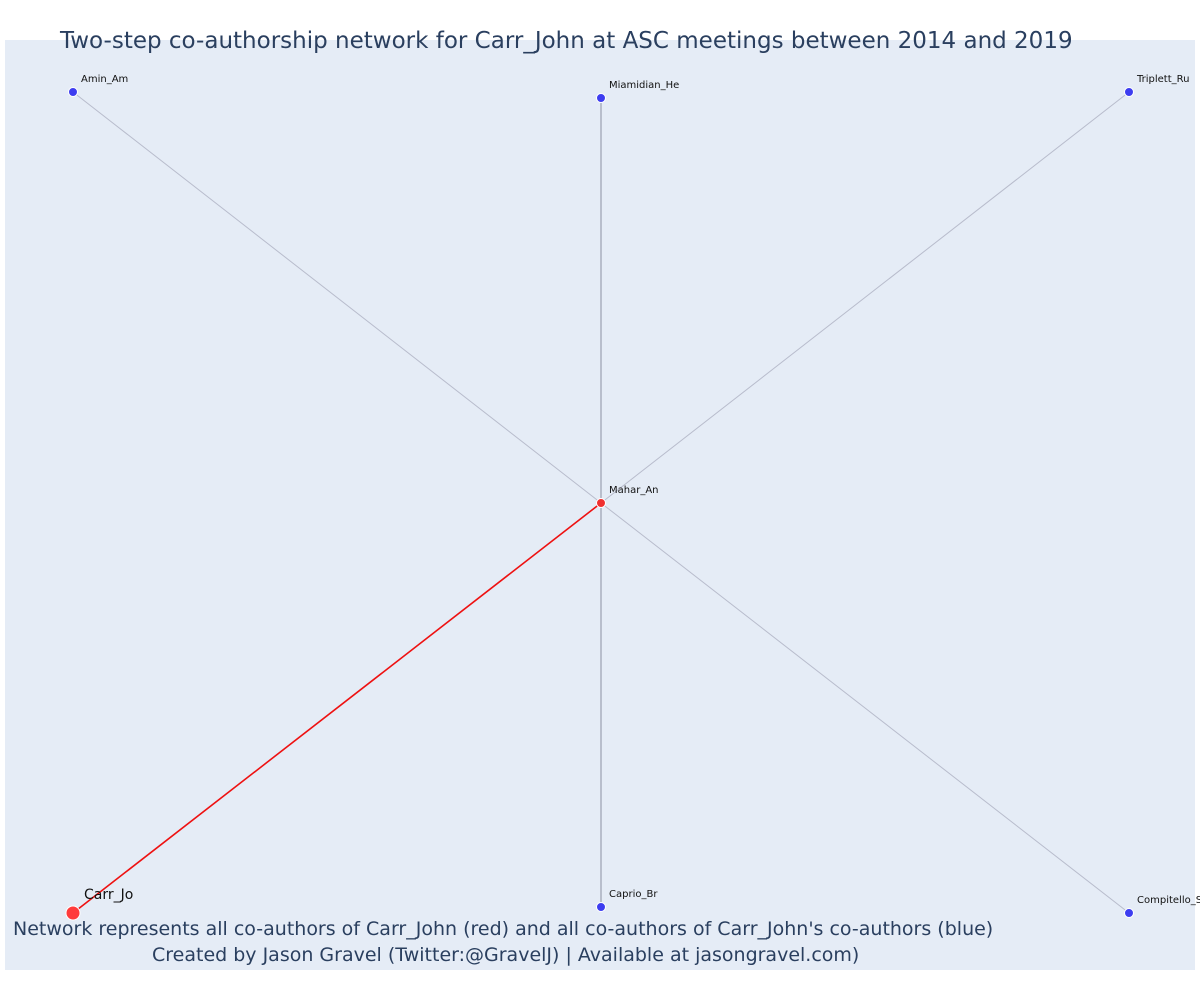  What do you see at coordinates (638, 91) in the screenshot?
I see `node-Miamidian_He: Miamidian_He` at bounding box center [638, 91].